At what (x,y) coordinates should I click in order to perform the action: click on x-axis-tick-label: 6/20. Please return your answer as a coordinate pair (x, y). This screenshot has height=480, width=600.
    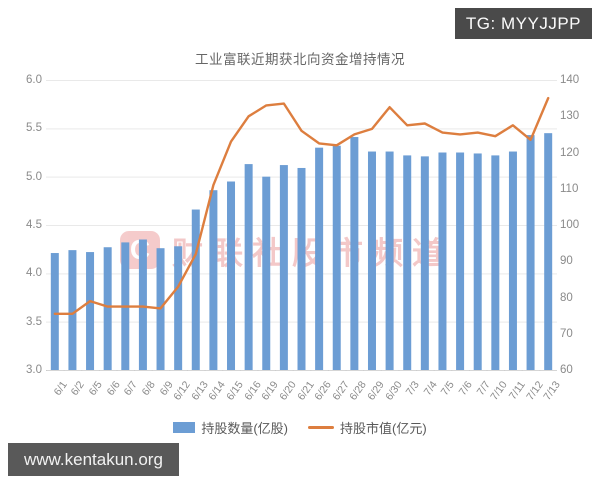
    Looking at the image, I should click on (288, 391).